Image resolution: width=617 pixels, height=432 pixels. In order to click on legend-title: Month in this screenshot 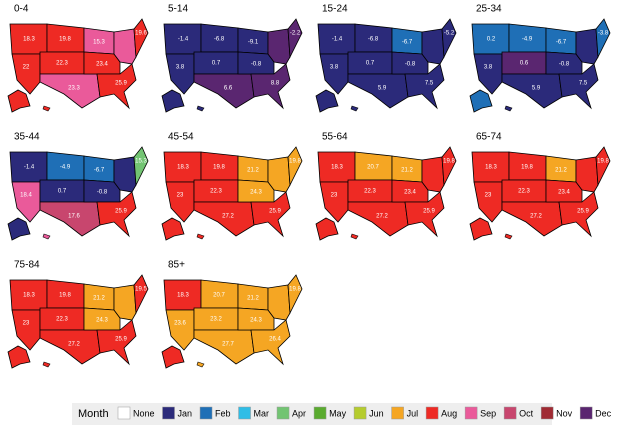, I will do `click(93, 414)`.